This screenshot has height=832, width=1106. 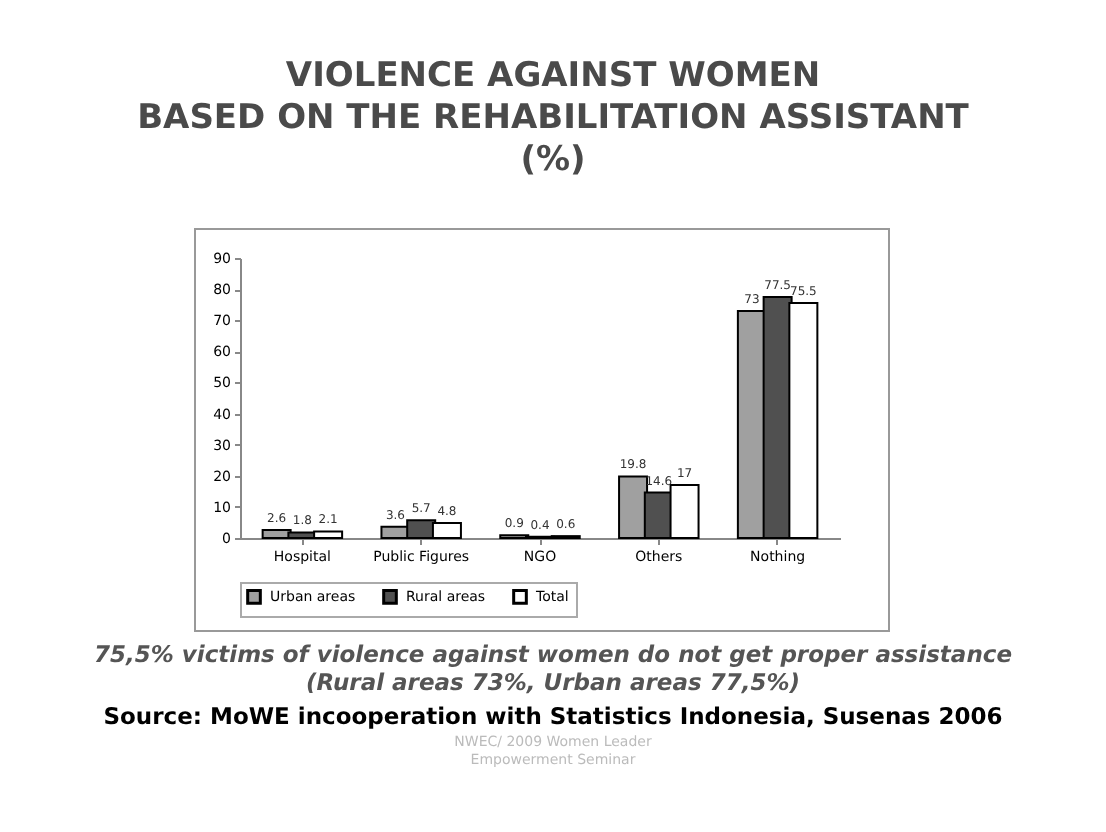 What do you see at coordinates (553, 119) in the screenshot?
I see `chart-title: VIOLENCE AGAINST WOMEN BASED ON THE REHABILITATION ASSISTANT (%)` at bounding box center [553, 119].